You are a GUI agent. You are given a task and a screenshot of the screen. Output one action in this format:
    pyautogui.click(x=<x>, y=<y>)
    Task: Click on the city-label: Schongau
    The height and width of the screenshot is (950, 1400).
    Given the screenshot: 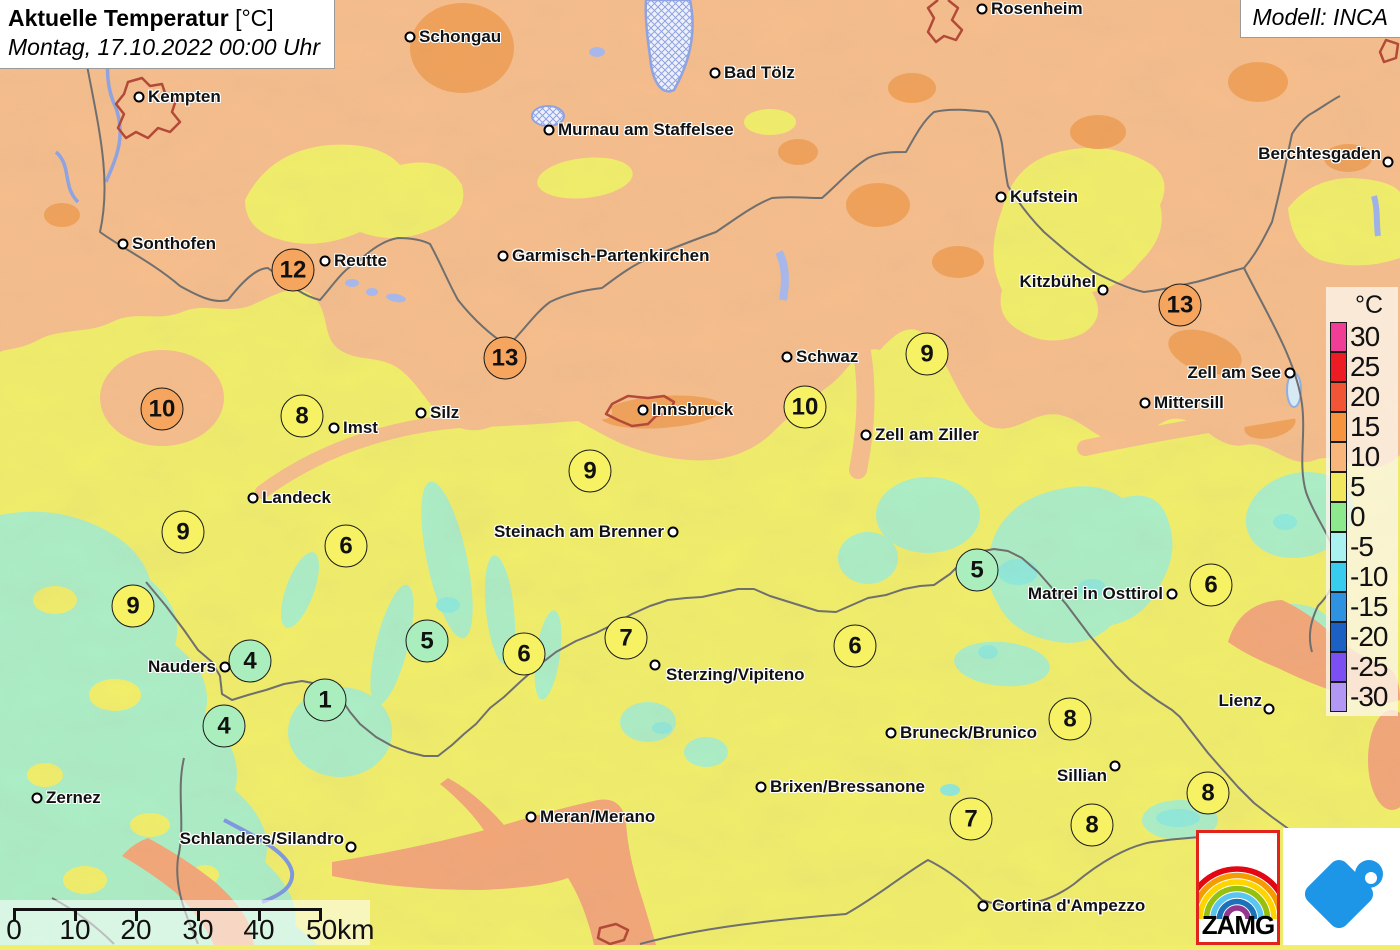 What is the action you would take?
    pyautogui.click(x=460, y=36)
    